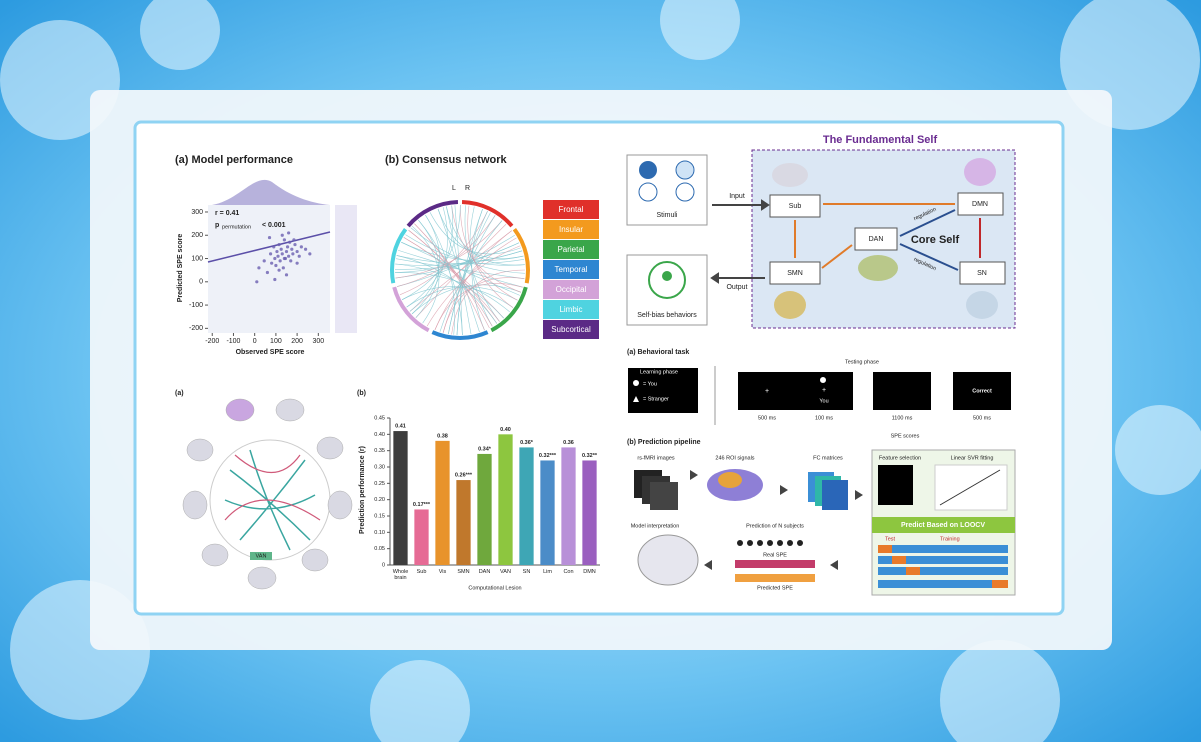 Image resolution: width=1201 pixels, height=747 pixels. Describe the element at coordinates (734, 458) in the screenshot. I see `step-roi: 246 ROI signals` at that location.